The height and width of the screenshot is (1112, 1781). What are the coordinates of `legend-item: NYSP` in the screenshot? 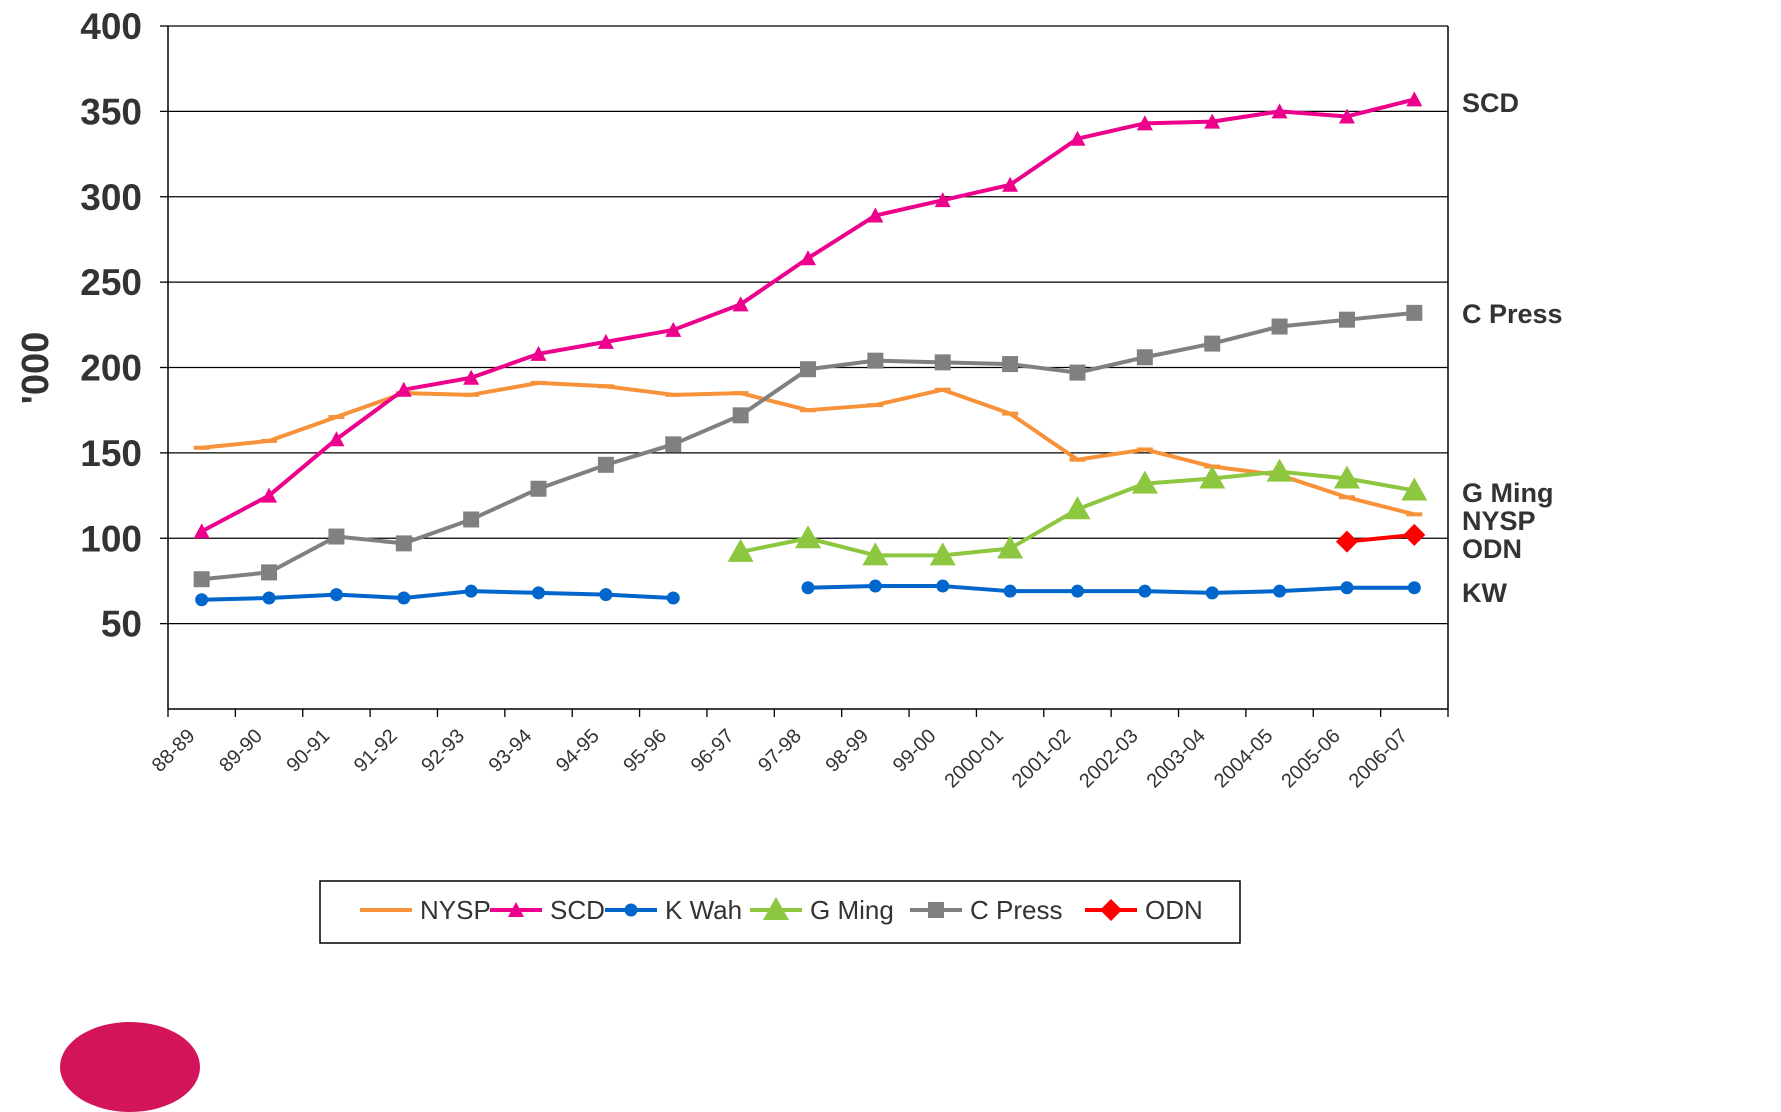 It's located at (425, 910).